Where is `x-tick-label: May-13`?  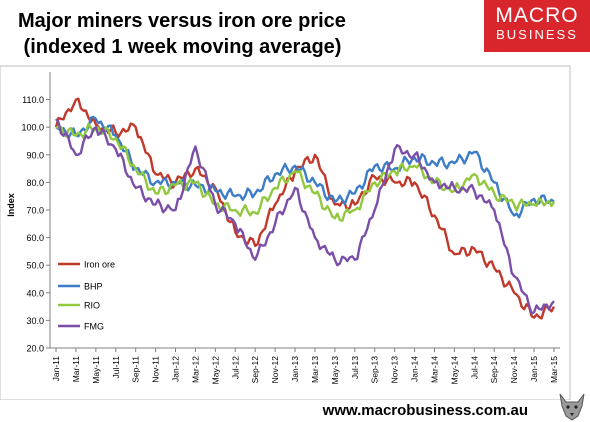
x-tick-label: May-13 is located at coordinates (335, 370).